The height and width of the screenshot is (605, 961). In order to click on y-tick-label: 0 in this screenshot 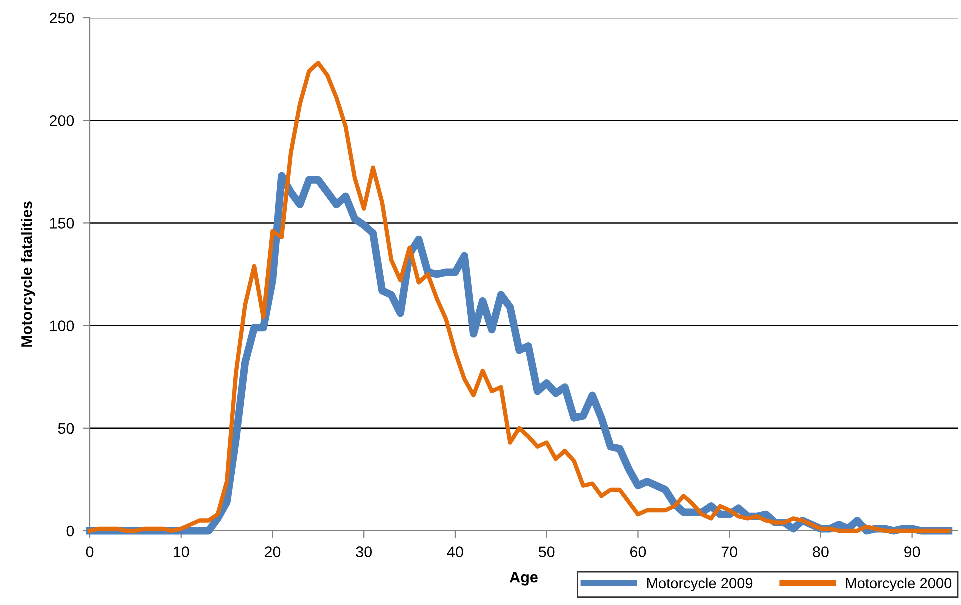, I will do `click(70, 531)`.